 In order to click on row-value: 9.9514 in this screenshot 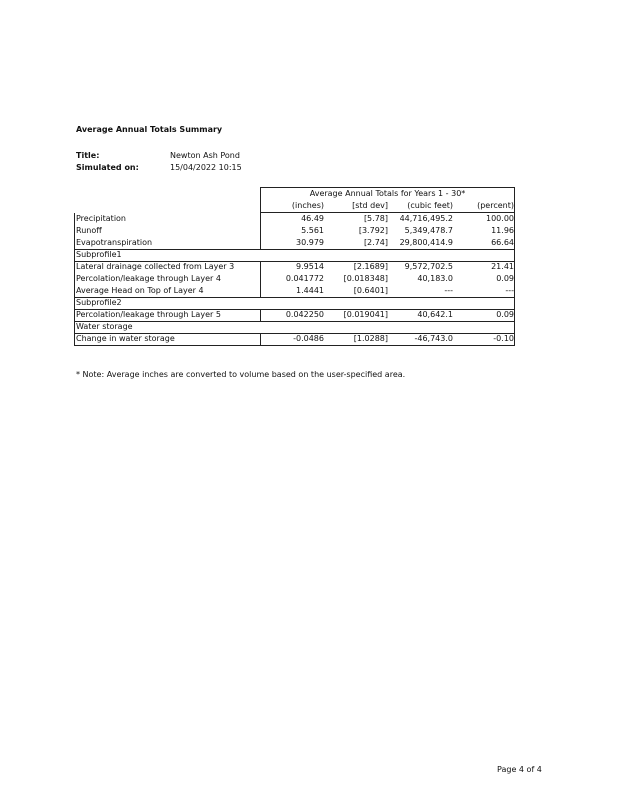, I will do `click(310, 266)`.